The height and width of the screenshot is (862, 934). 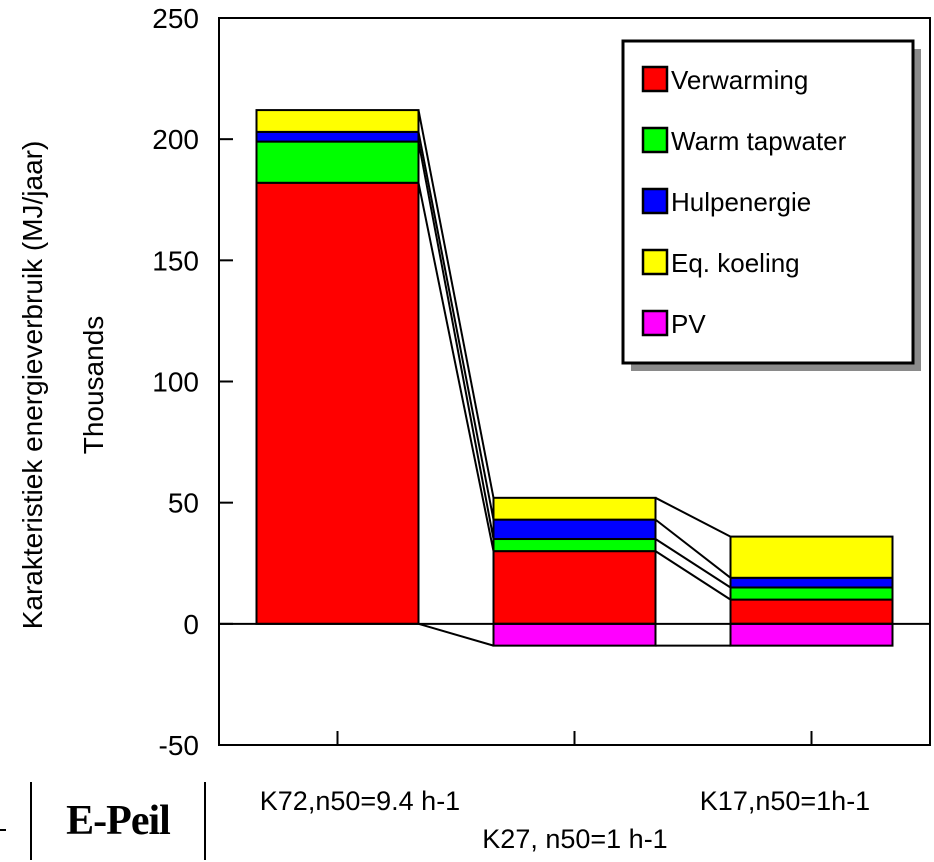 What do you see at coordinates (574, 839) in the screenshot?
I see `x-category-label: K27, n50=1 h-1` at bounding box center [574, 839].